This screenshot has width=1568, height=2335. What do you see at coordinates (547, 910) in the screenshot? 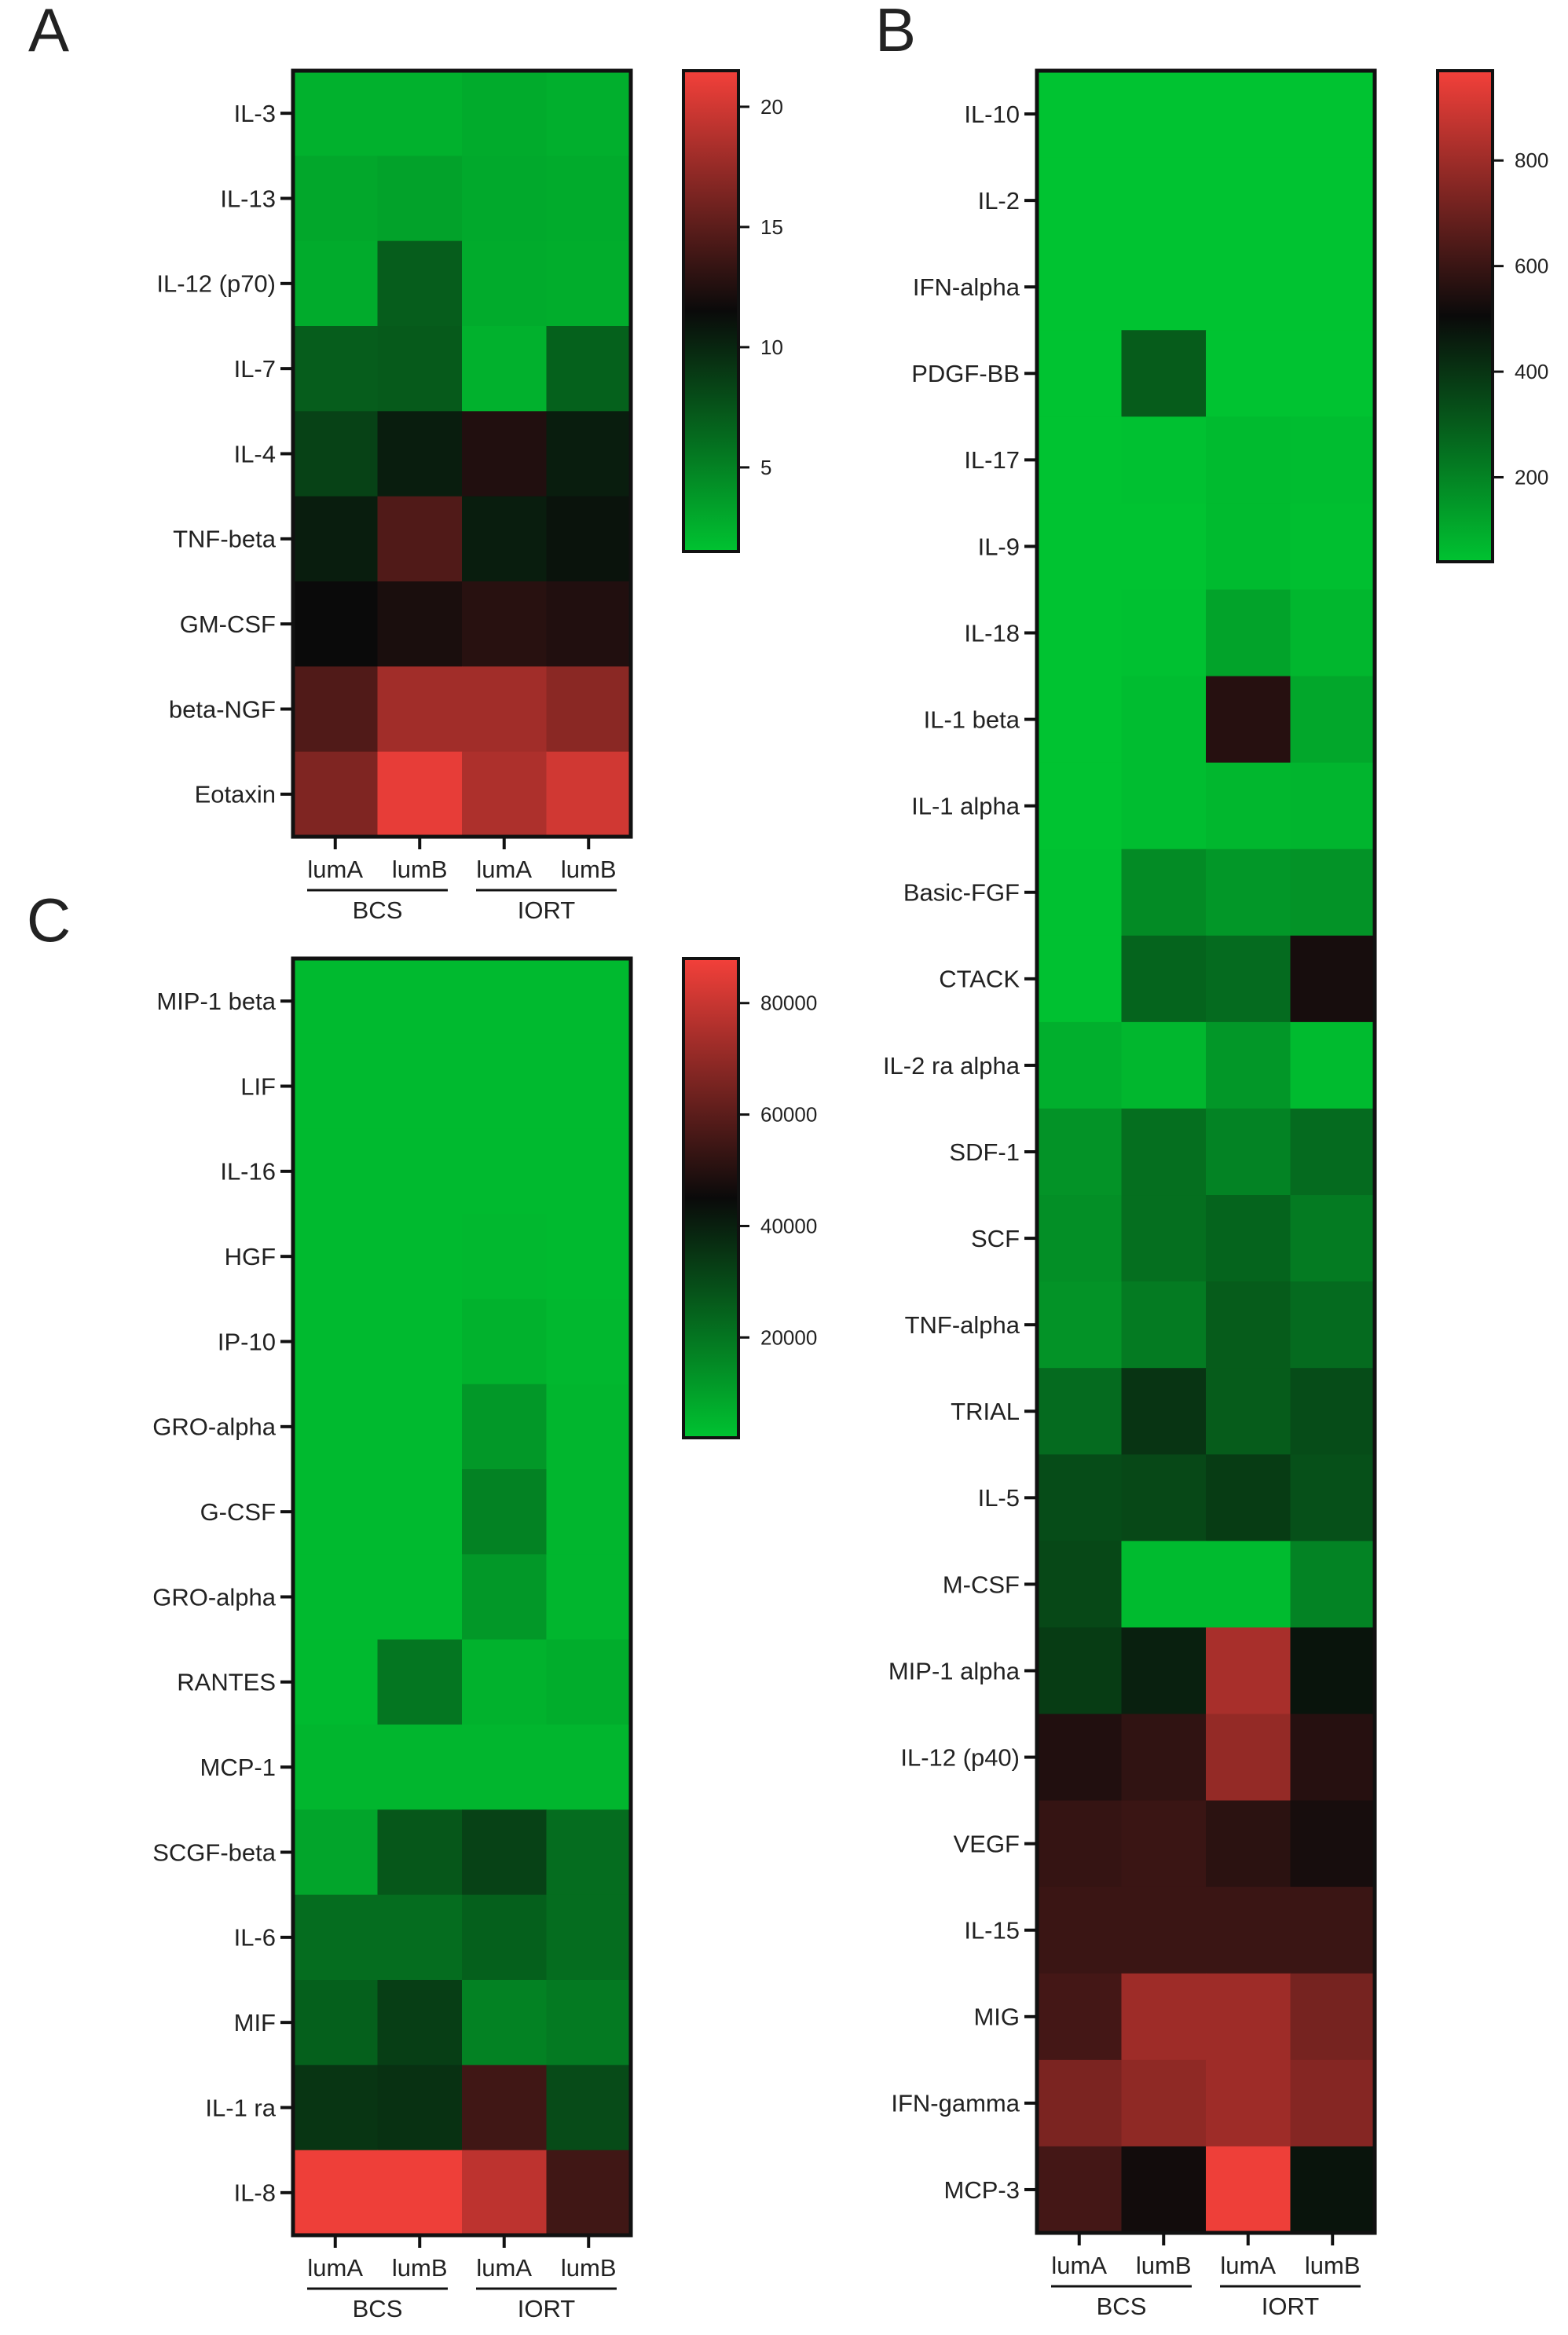
I see `group-label: IORT` at bounding box center [547, 910].